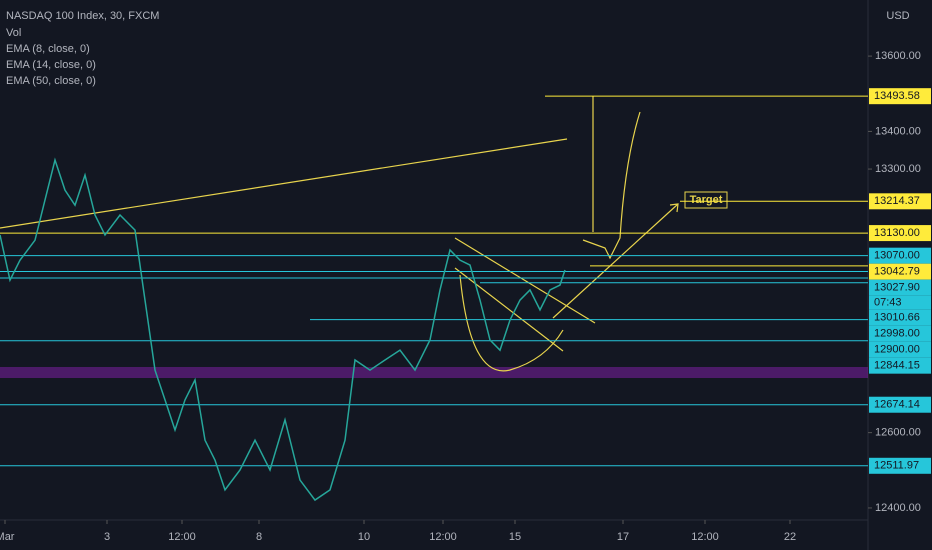 Image resolution: width=932 pixels, height=550 pixels. What do you see at coordinates (897, 350) in the screenshot?
I see `level-label: 12900.00` at bounding box center [897, 350].